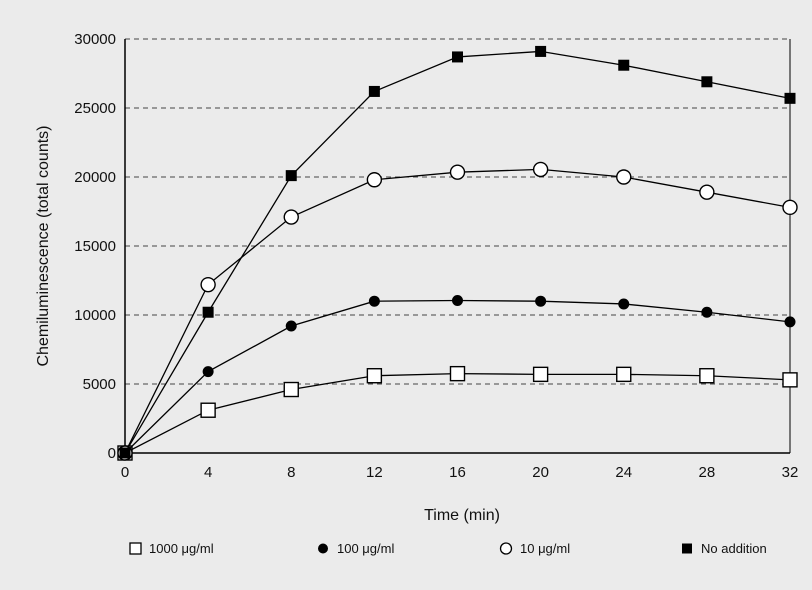  I want to click on x-tick-label: 16, so click(457, 472).